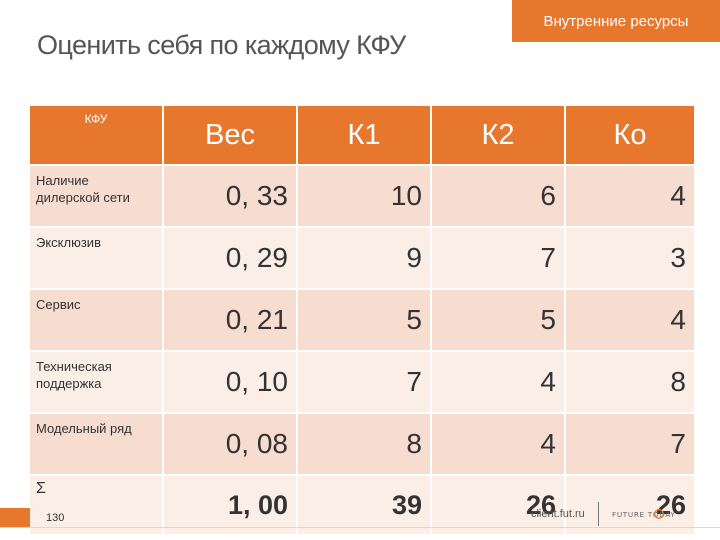  Describe the element at coordinates (630, 258) in the screenshot. I see `ko-cell: 3` at that location.